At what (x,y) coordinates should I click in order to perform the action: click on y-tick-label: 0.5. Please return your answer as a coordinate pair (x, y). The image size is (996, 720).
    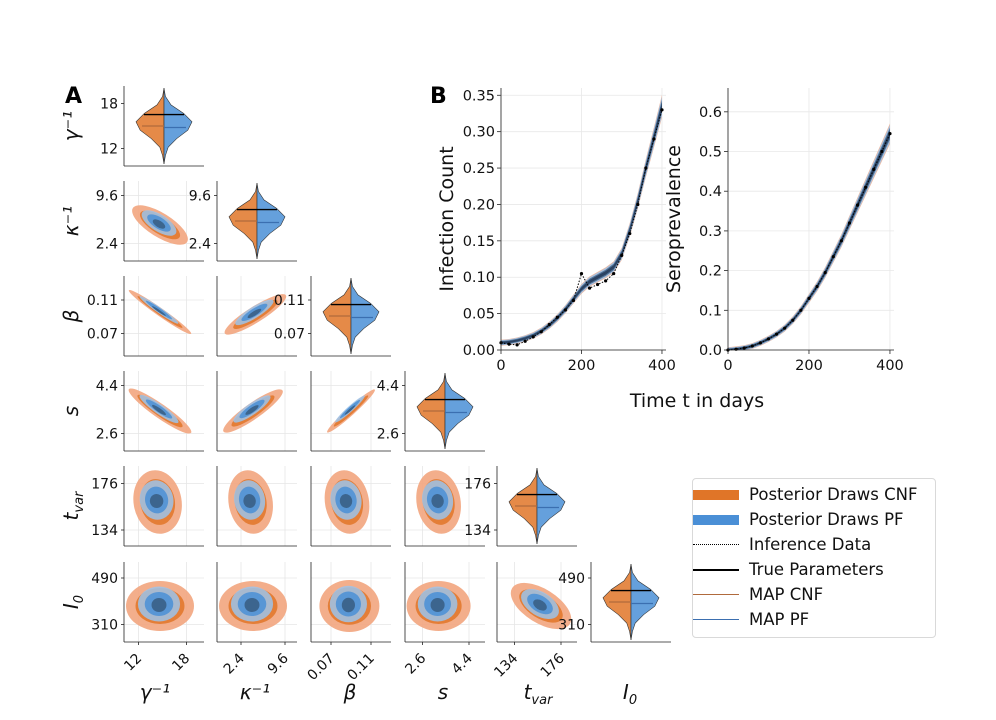
    Looking at the image, I should click on (710, 153).